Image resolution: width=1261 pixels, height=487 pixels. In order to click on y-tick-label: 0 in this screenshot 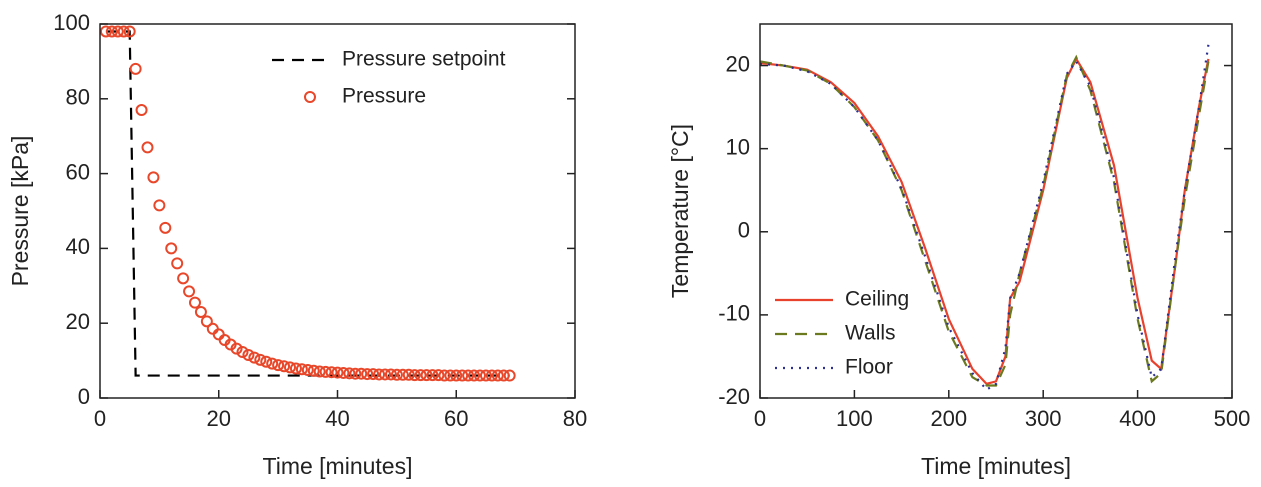, I will do `click(84, 396)`.